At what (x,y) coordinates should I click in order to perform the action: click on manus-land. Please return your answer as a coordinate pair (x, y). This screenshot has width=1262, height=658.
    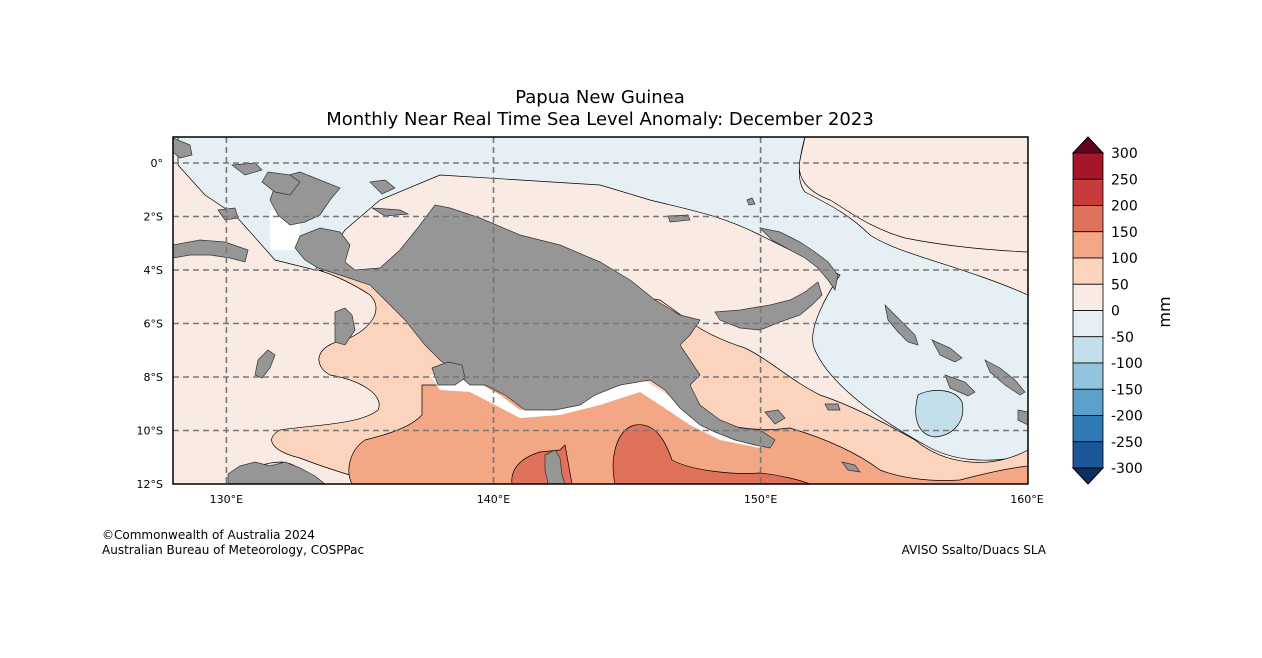
    Looking at the image, I should click on (751, 201).